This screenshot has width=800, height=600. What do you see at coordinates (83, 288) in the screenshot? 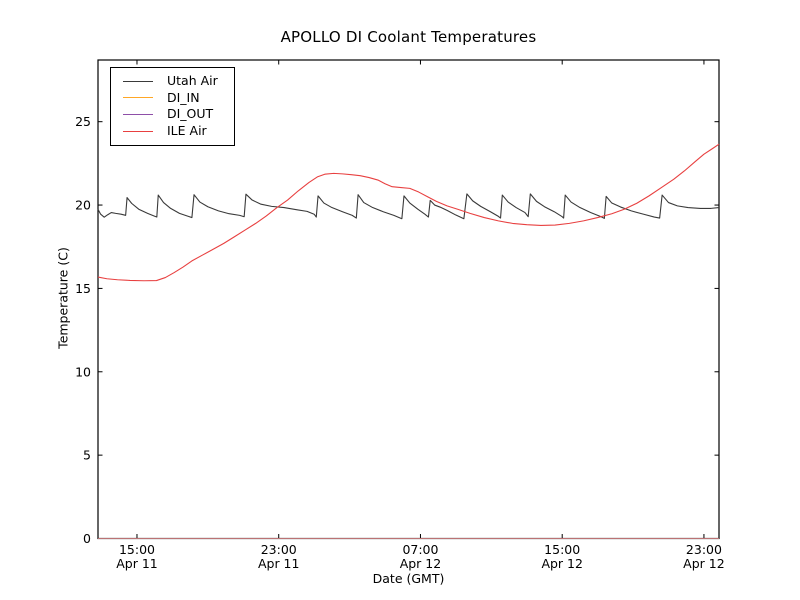
I see `y-tick-label: 15` at bounding box center [83, 288].